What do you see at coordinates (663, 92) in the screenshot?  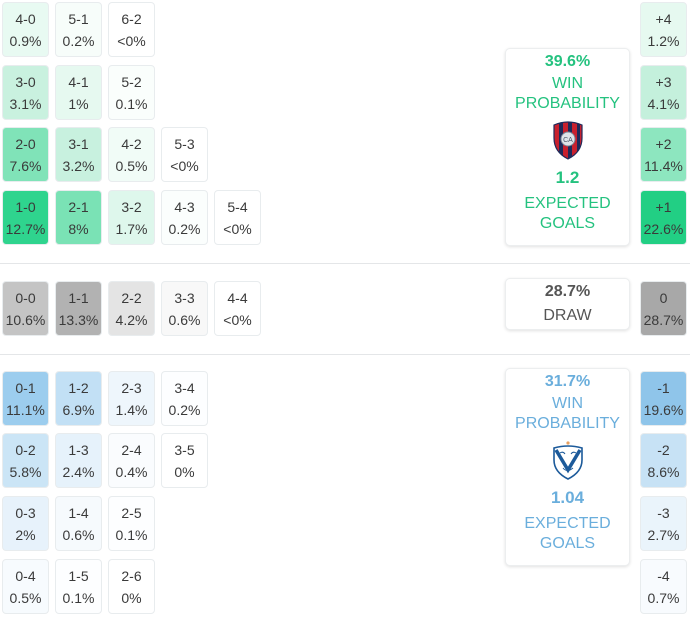 I see `margin-cell: +3 4.1%` at bounding box center [663, 92].